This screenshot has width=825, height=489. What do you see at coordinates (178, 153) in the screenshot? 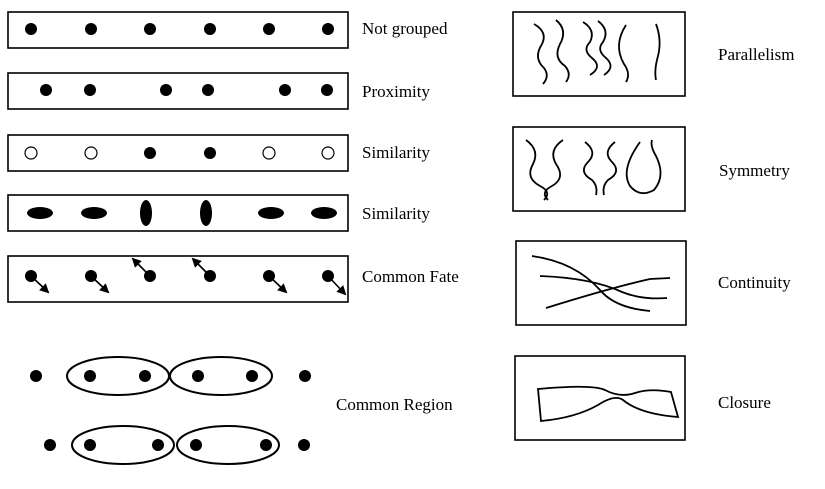
I see `similarity-color-panel` at bounding box center [178, 153].